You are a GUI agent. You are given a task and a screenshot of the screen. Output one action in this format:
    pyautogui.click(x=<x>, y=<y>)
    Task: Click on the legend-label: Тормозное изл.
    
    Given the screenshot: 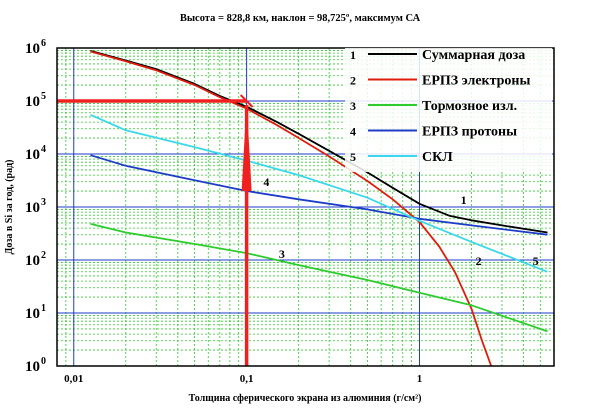 What is the action you would take?
    pyautogui.click(x=469, y=106)
    